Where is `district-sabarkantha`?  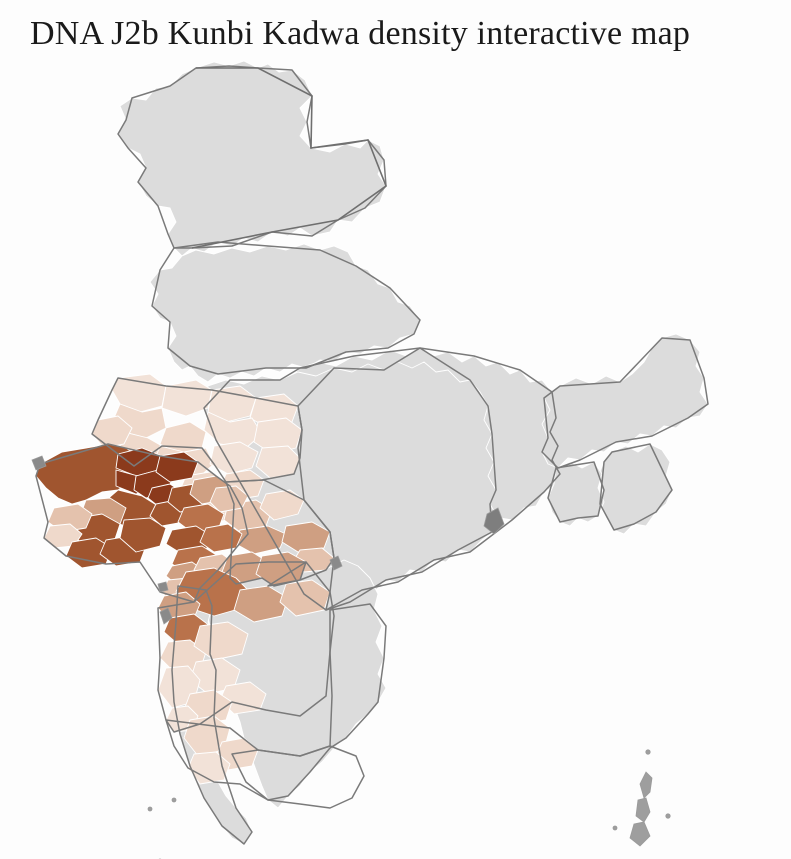 district-sabarkantha is located at coordinates (177, 467).